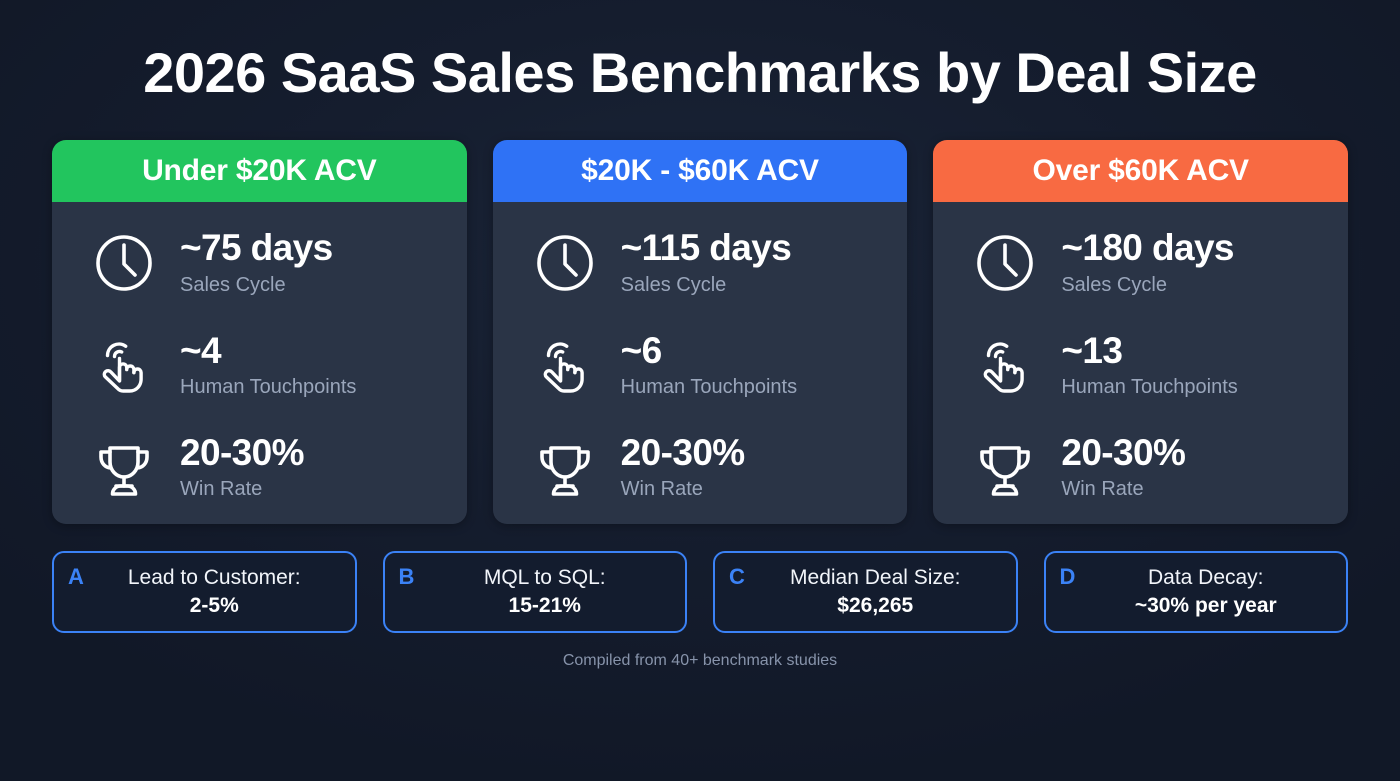 This screenshot has height=781, width=1400. I want to click on pill-label: Data Decay:, so click(1205, 577).